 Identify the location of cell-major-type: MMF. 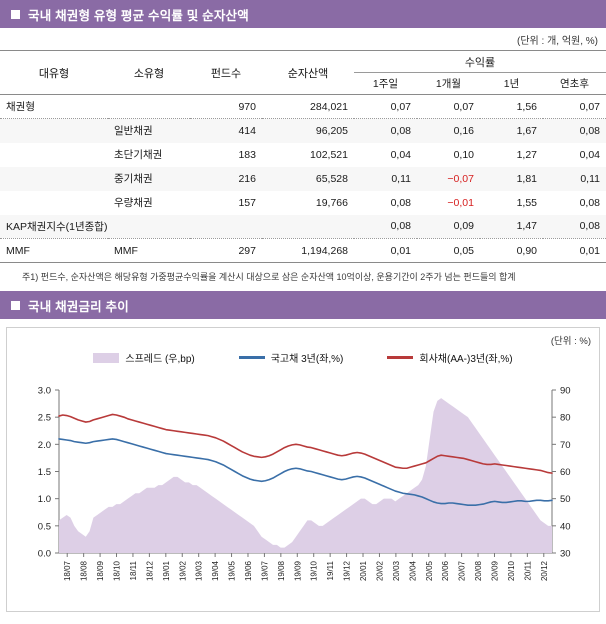
(54, 250).